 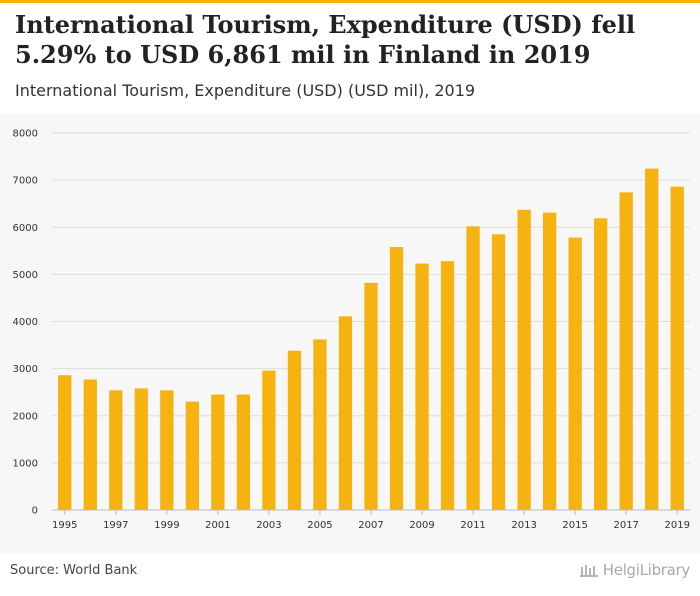 What do you see at coordinates (218, 452) in the screenshot?
I see `bar-2001` at bounding box center [218, 452].